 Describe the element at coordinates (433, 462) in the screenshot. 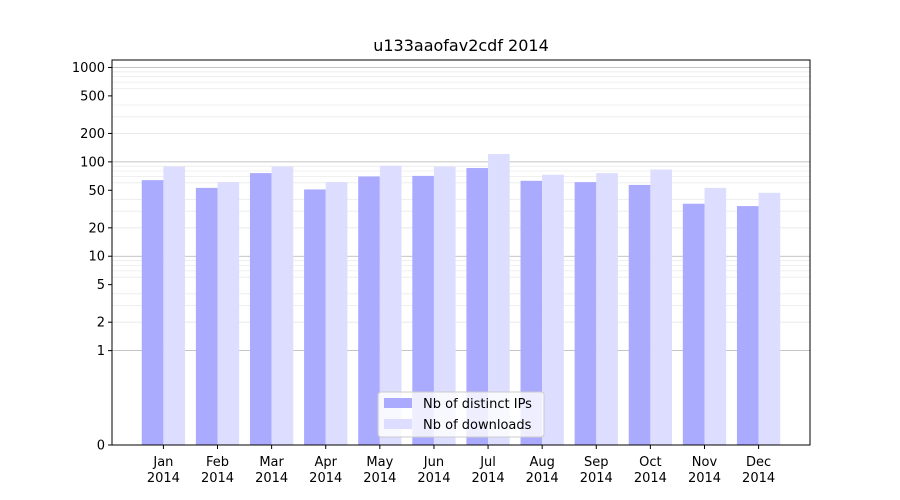

I see `x-tick-label-month: Jun` at that location.